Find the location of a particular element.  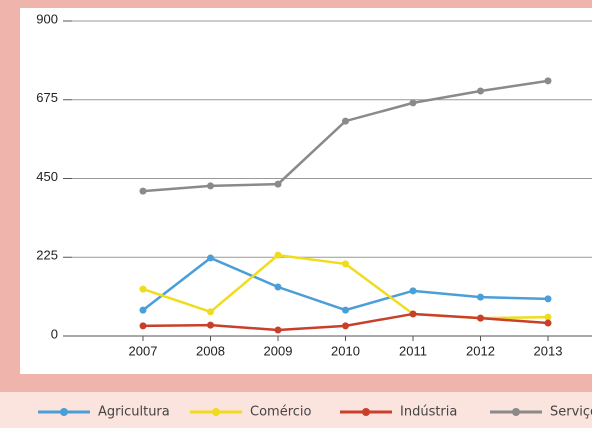

y-tick-label: 900 is located at coordinates (47, 18).